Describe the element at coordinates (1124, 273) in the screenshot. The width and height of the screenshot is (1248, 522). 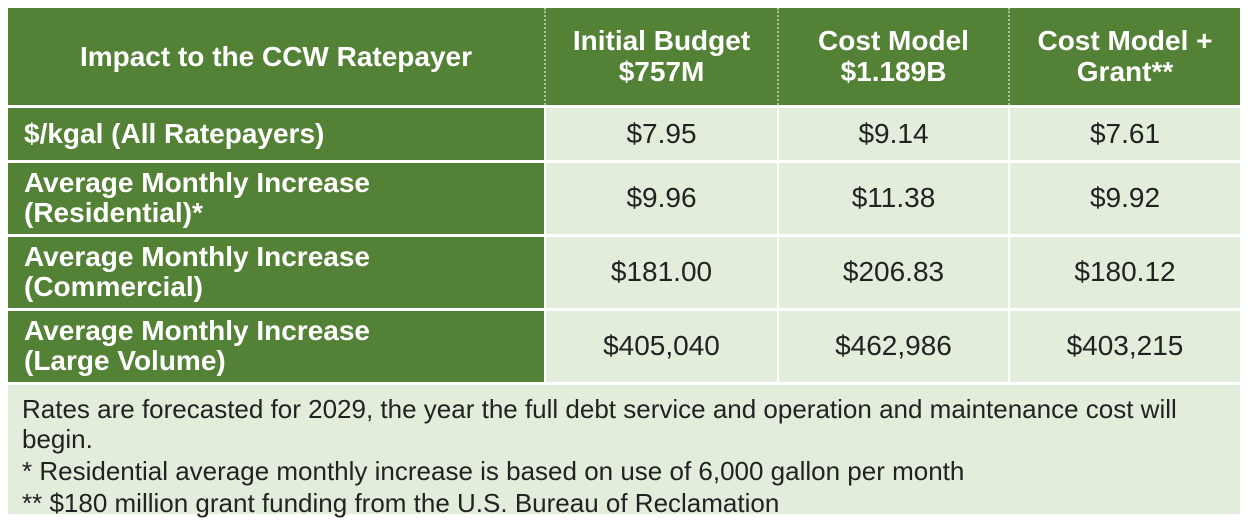
I see `table-cell: $180.12` at that location.